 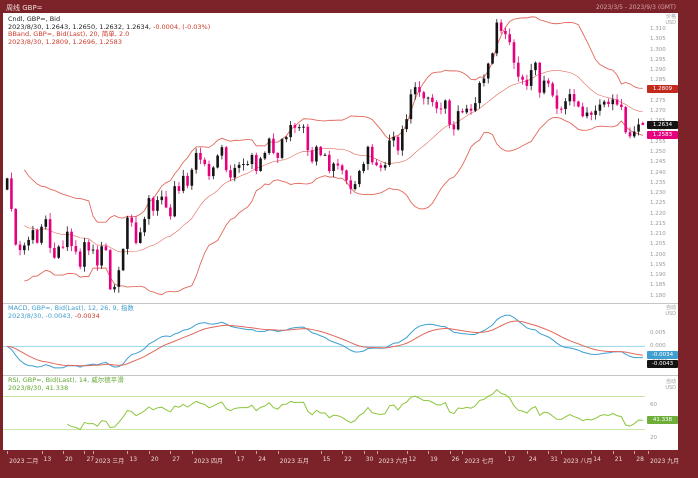 What do you see at coordinates (349, 6) in the screenshot?
I see `title-bar: 周线 GBP= 2023/3/5 - 2023/9/3 (GMT)` at bounding box center [349, 6].